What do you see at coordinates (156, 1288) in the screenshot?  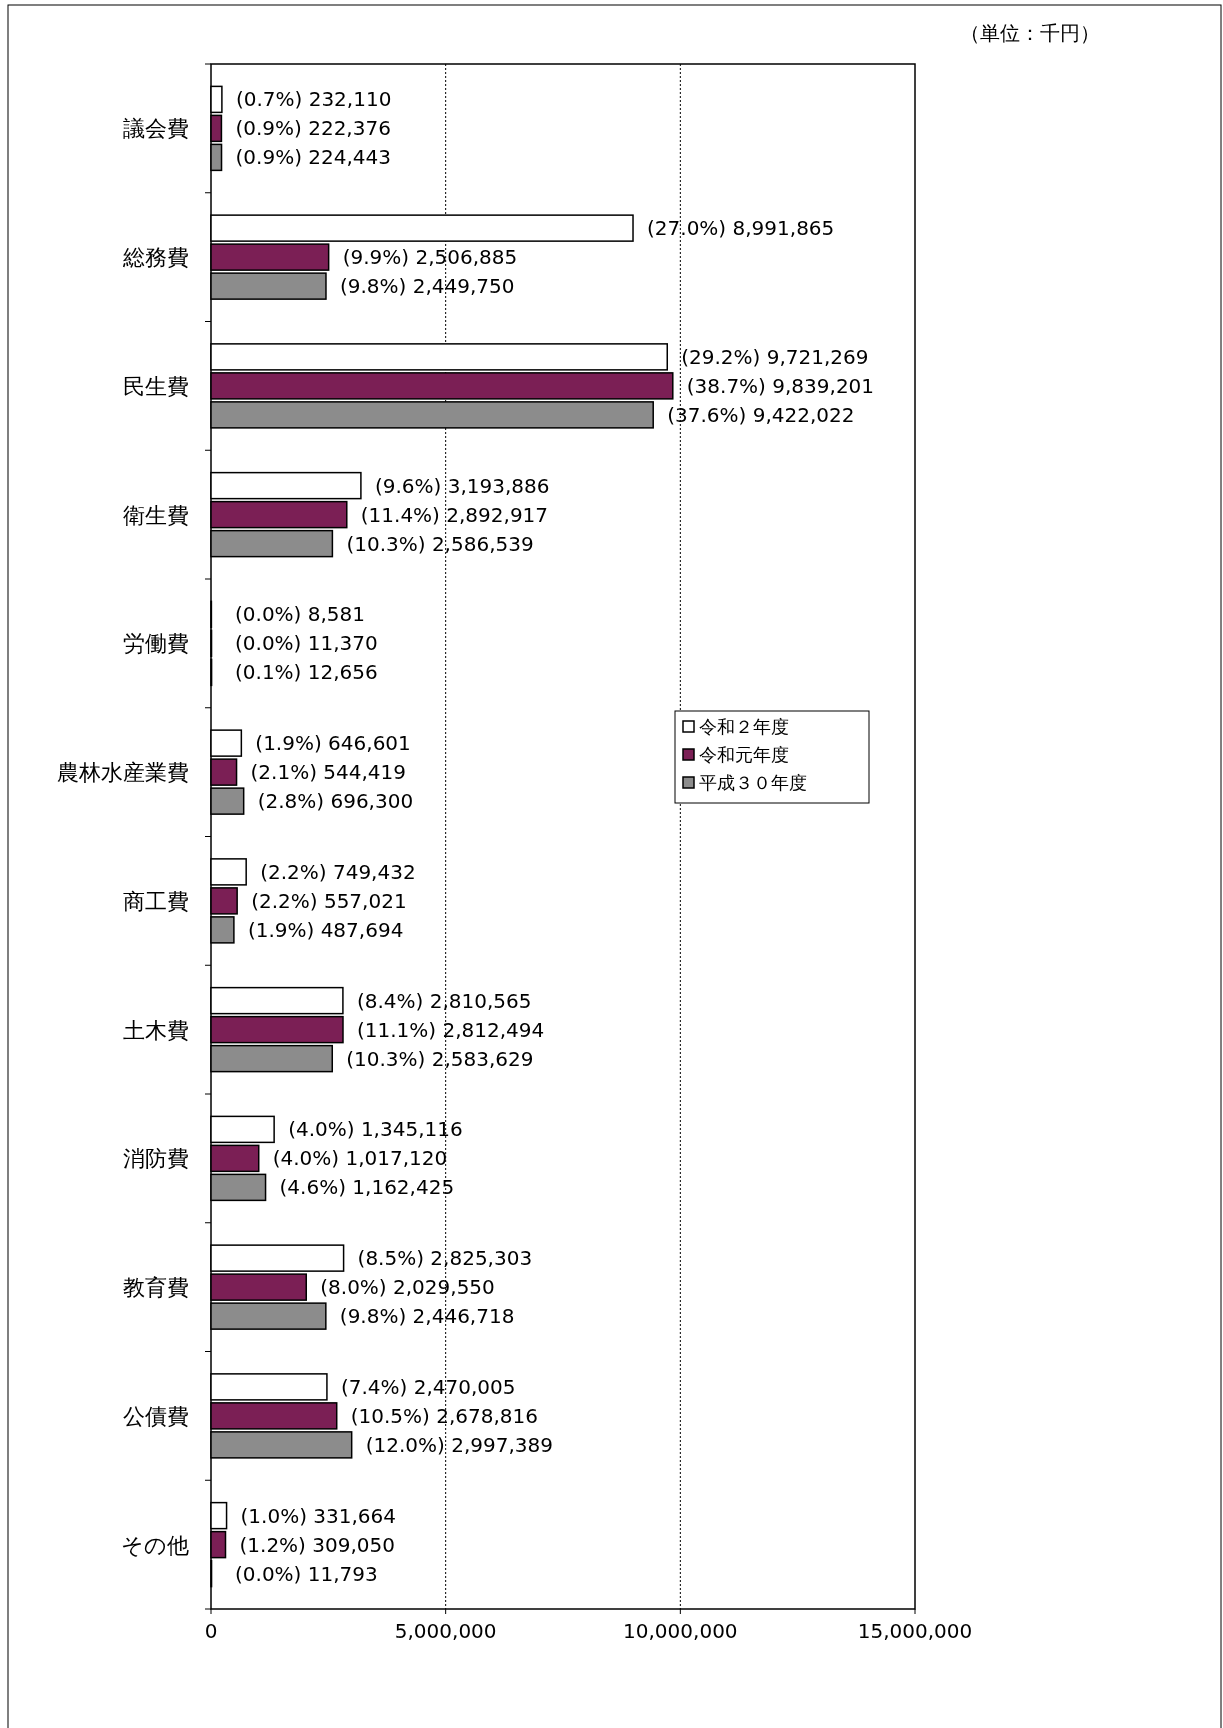 I see `y-tick-label: 教育費` at bounding box center [156, 1288].